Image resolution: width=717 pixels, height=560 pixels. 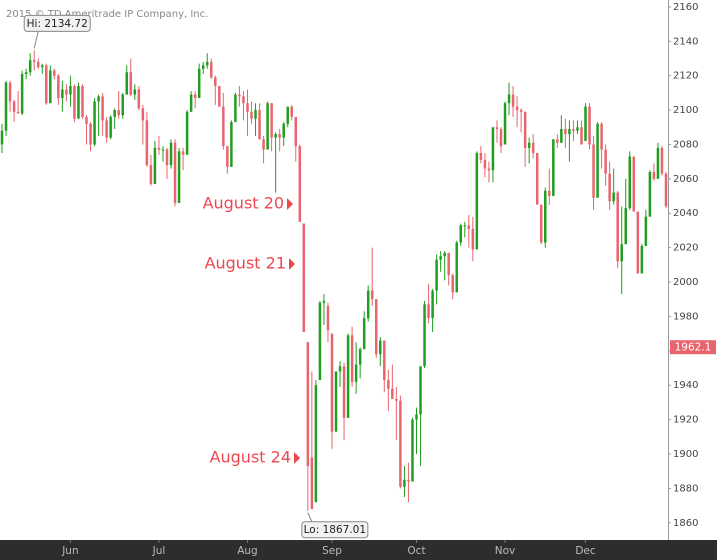 I want to click on hi-label-box, so click(x=57, y=23).